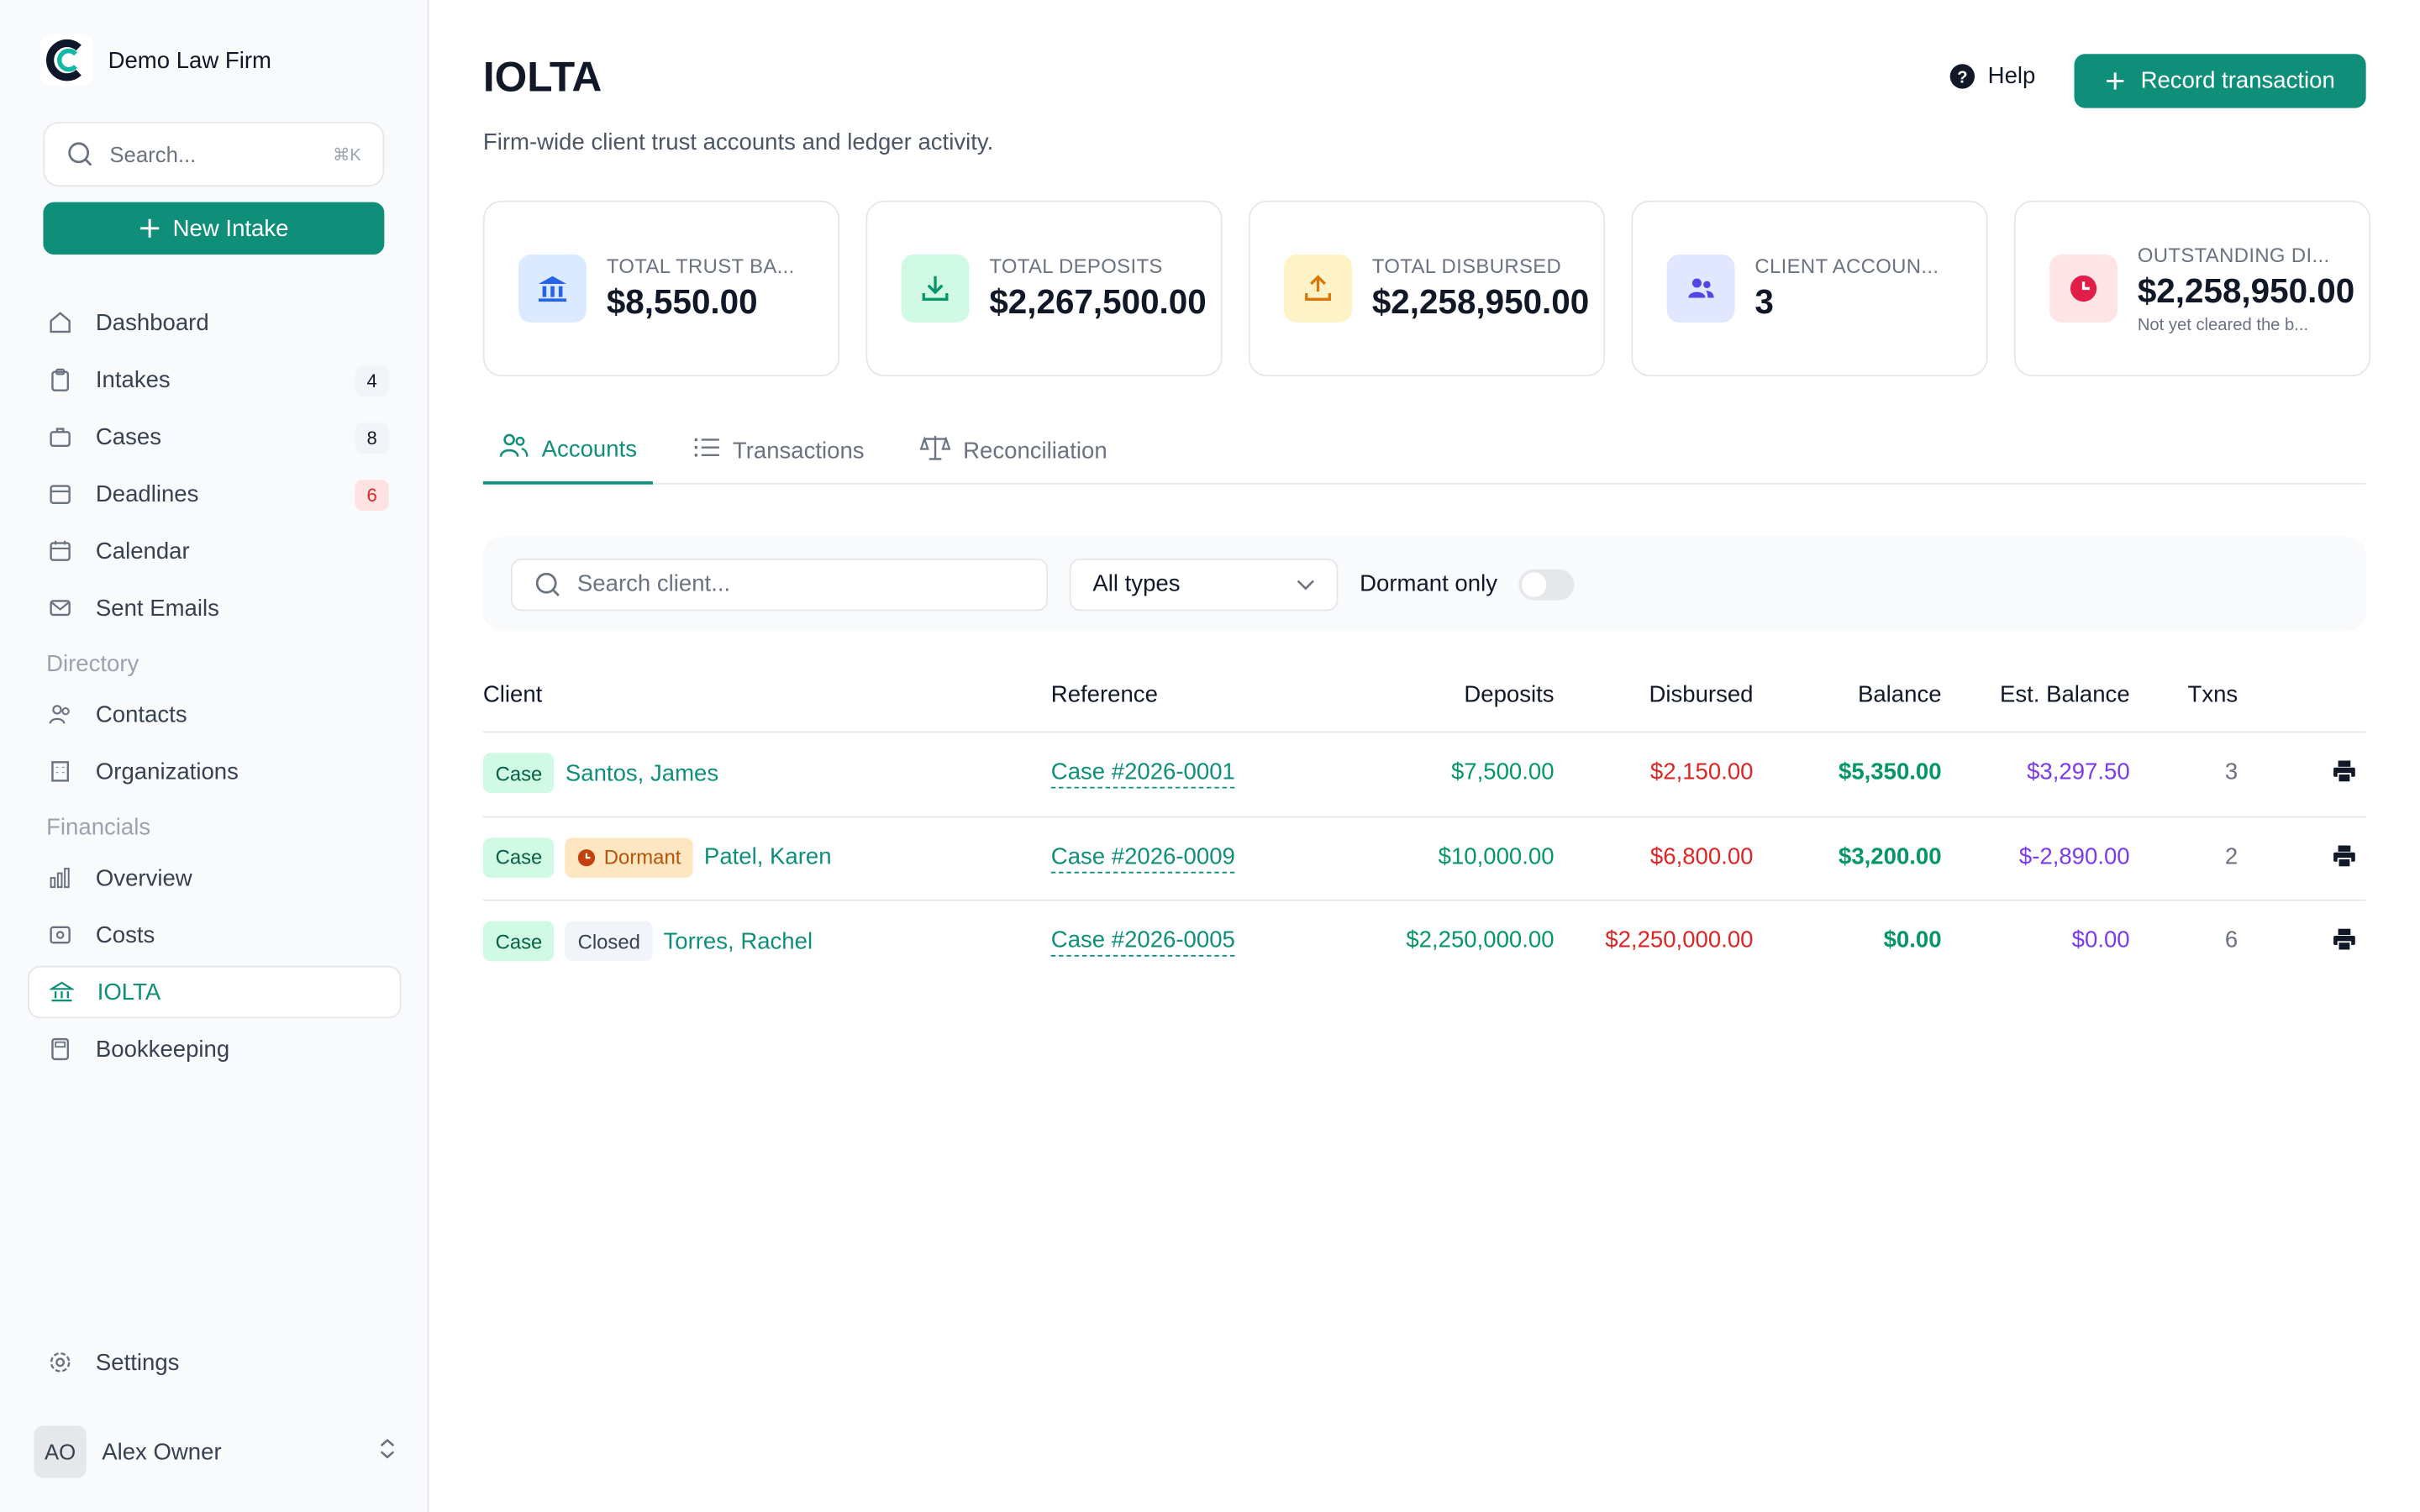 The height and width of the screenshot is (1512, 2420). Describe the element at coordinates (661, 288) in the screenshot. I see `stat-card-total-trust-balance: TOTAL TRUST BA... $8,550.00` at that location.